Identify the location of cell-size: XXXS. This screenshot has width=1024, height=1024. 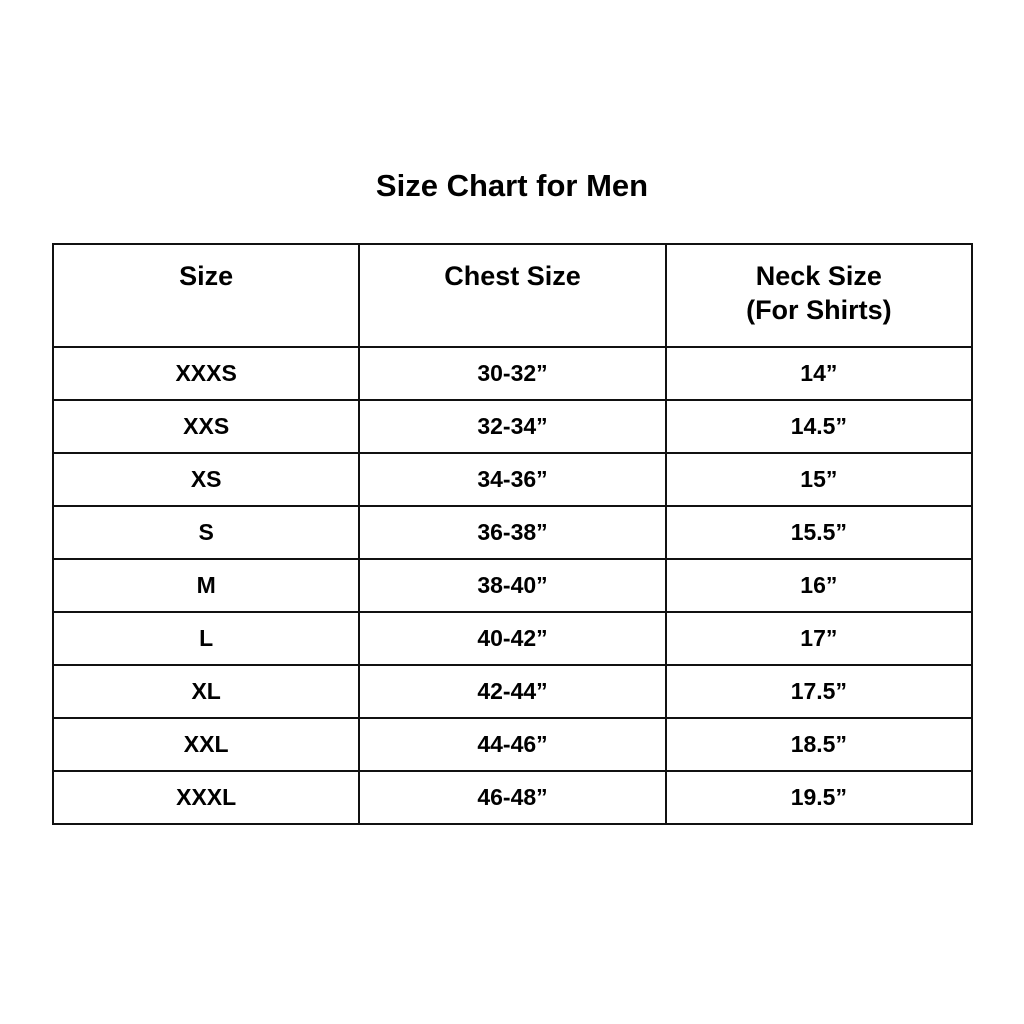
(206, 373).